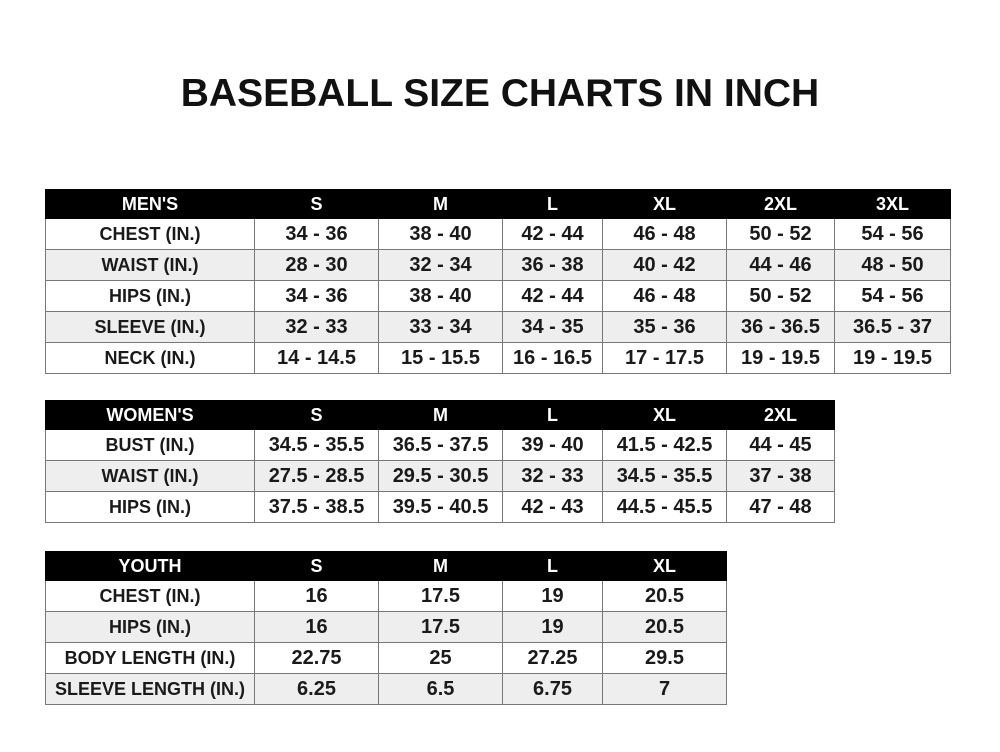  Describe the element at coordinates (892, 327) in the screenshot. I see `size-value: 36.5 - 37` at that location.